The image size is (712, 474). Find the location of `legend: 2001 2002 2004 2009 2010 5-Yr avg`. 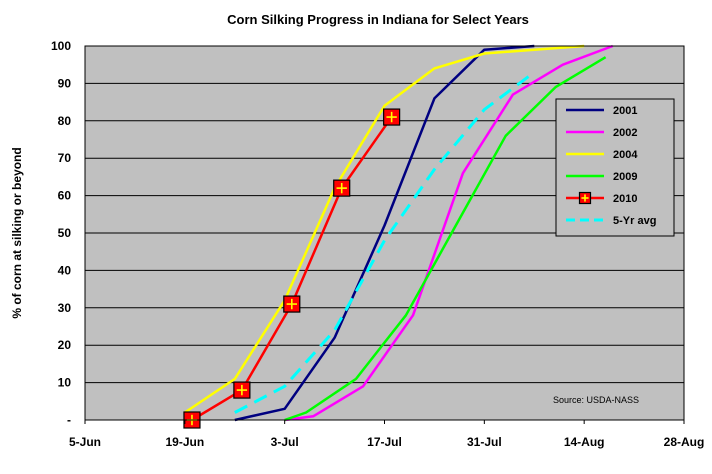

legend: 2001 2002 2004 2009 2010 5-Yr avg is located at coordinates (615, 167).